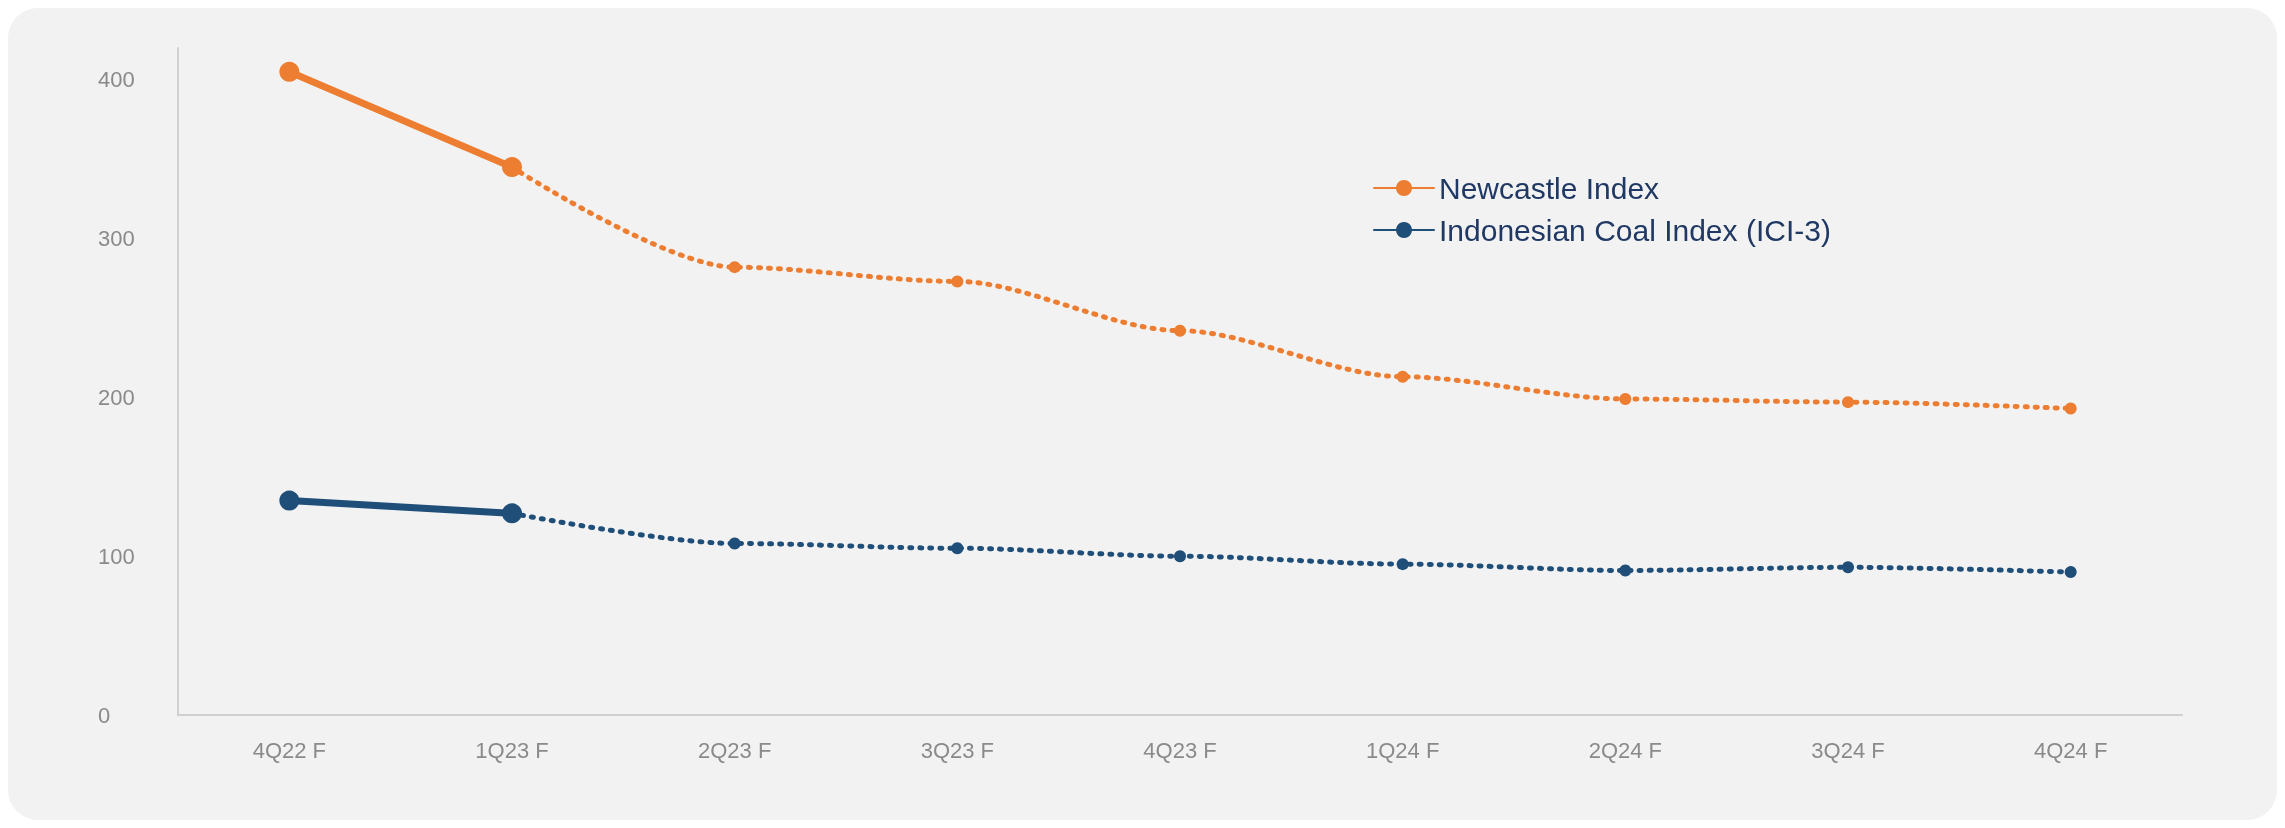 This screenshot has width=2285, height=828. Describe the element at coordinates (512, 750) in the screenshot. I see `x-tick-label: 1Q23 F` at that location.